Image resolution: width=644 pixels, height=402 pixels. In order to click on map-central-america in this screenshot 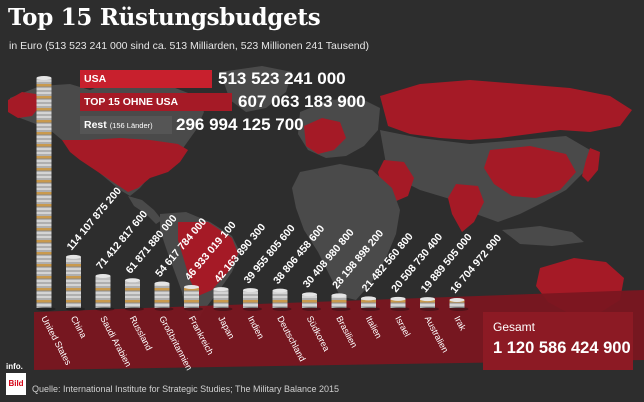, I will do `click(145, 210)`.